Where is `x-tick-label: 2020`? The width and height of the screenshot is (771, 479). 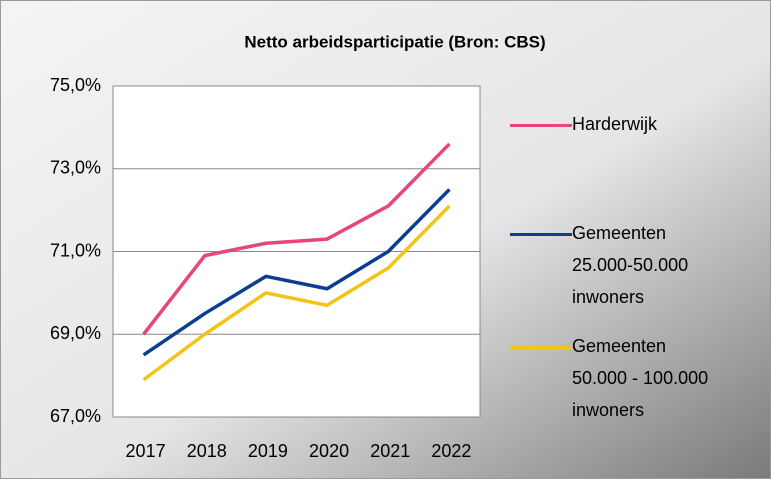
x-tick-label: 2020 is located at coordinates (329, 451).